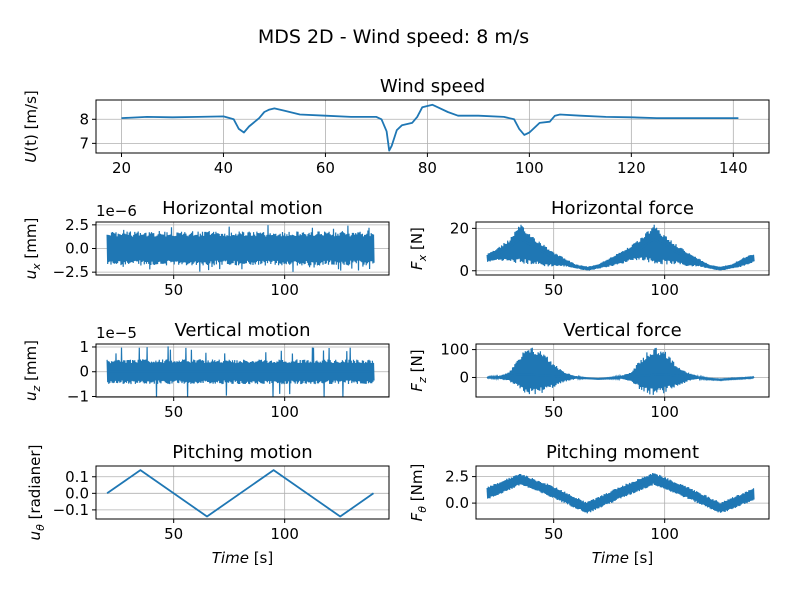 This screenshot has height=590, width=787. Describe the element at coordinates (240, 248) in the screenshot. I see `plot-area-ux` at that location.